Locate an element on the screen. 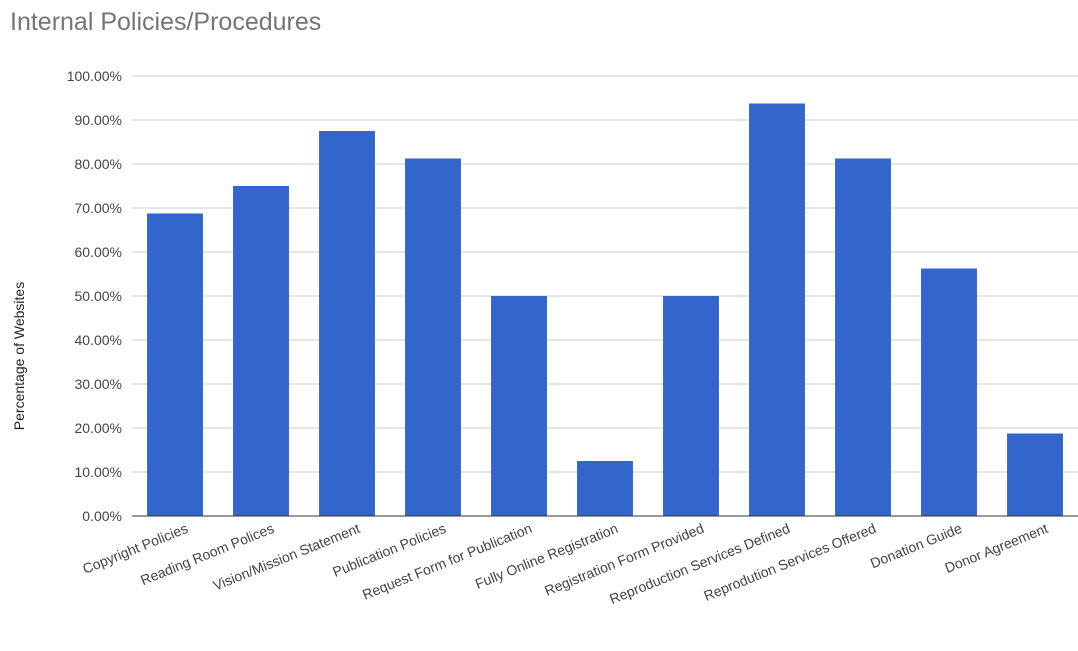 Image resolution: width=1078 pixels, height=651 pixels. chart-title: Internal Policies/Procedures is located at coordinates (166, 22).